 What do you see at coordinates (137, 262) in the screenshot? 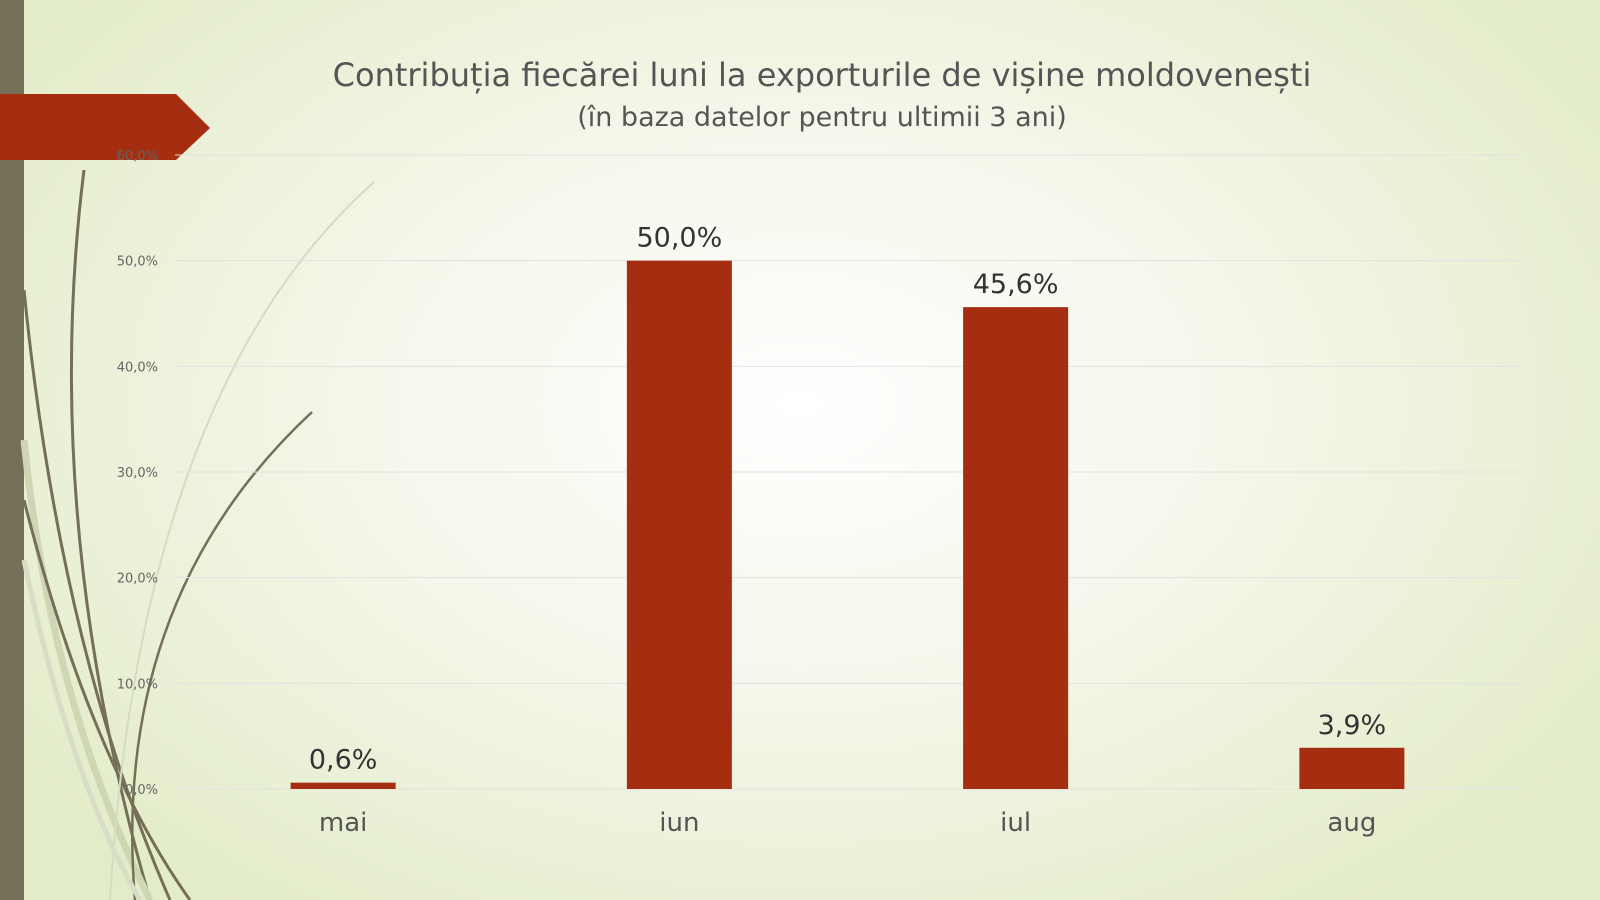
I see `y-tick-label: 50,0%` at bounding box center [137, 262].